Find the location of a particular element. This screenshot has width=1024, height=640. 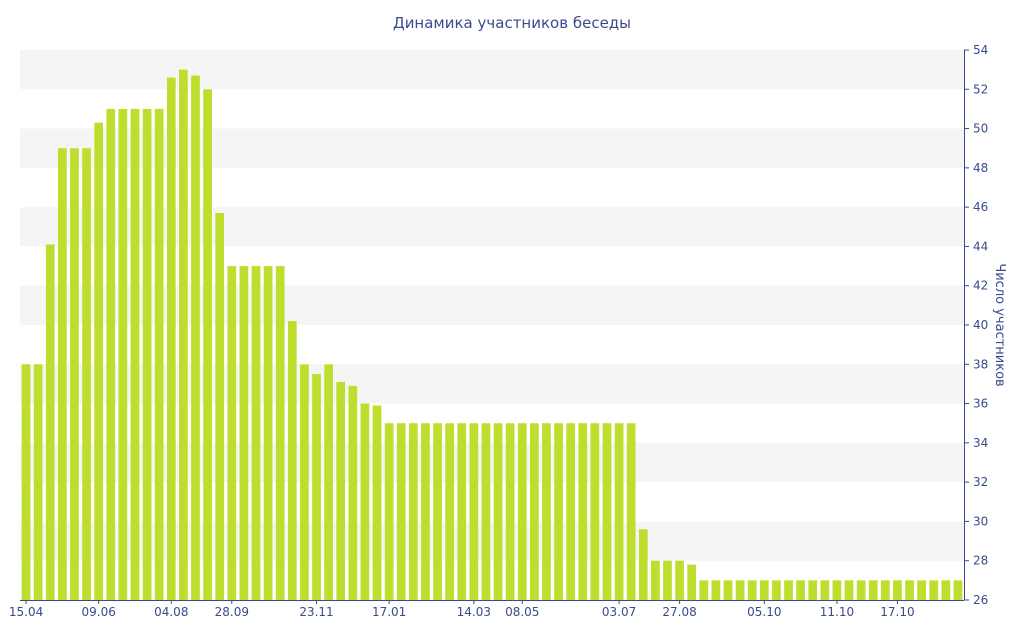

x-tick-label: 27.08 is located at coordinates (679, 612).